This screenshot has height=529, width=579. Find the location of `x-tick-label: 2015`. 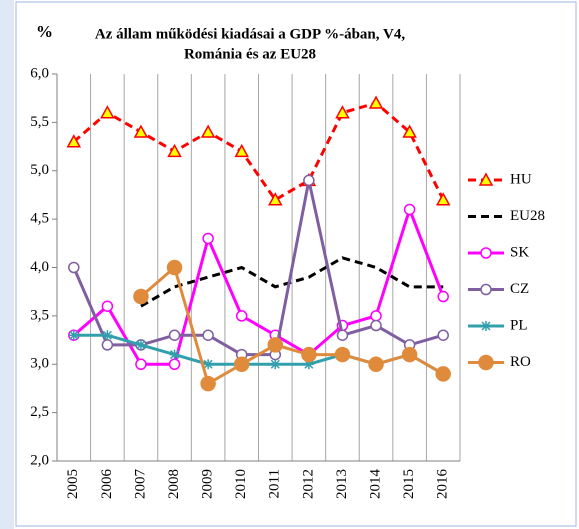

x-tick-label: 2015 is located at coordinates (409, 484).